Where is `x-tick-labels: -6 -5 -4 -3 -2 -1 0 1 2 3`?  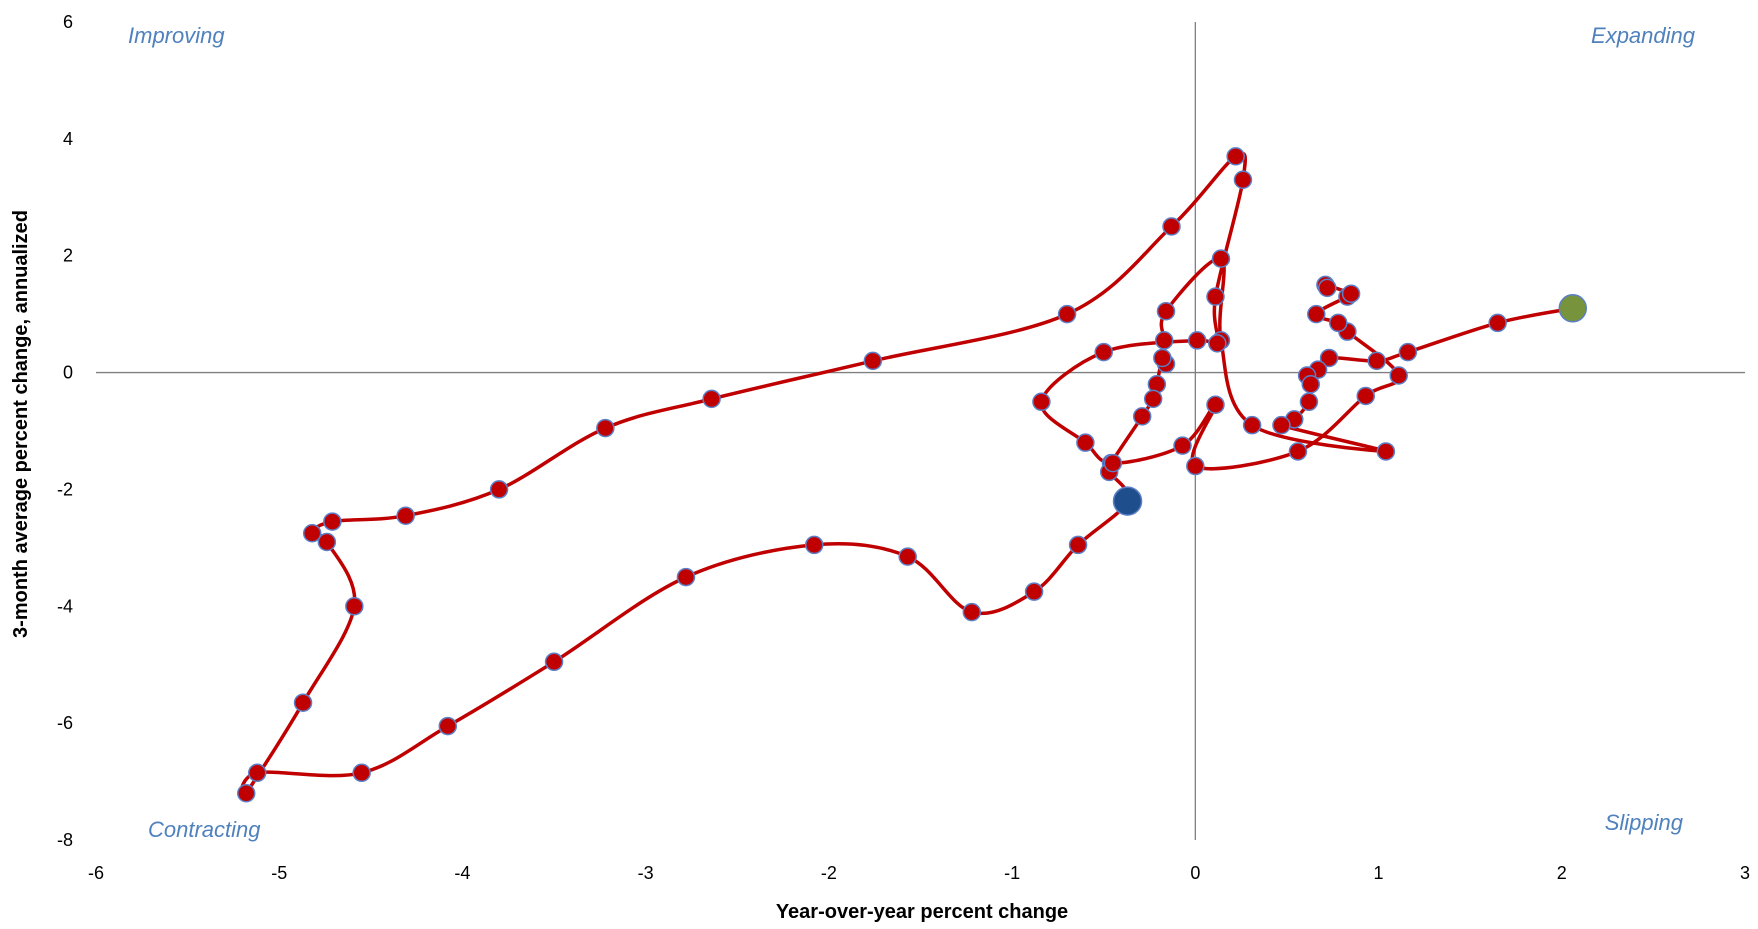
x-tick-labels: -6 -5 -4 -3 -2 -1 0 1 2 3 is located at coordinates (919, 873).